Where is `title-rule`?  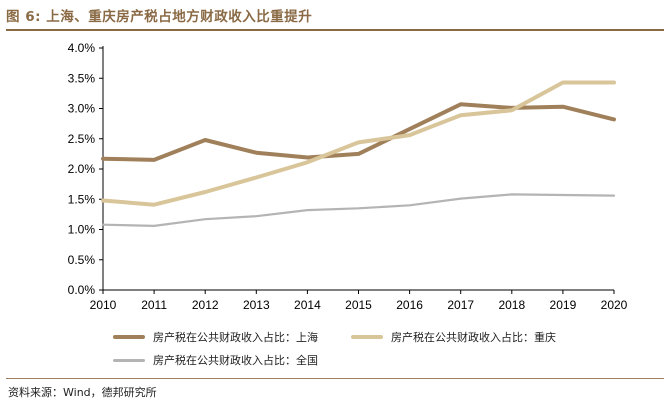
title-rule is located at coordinates (335, 30).